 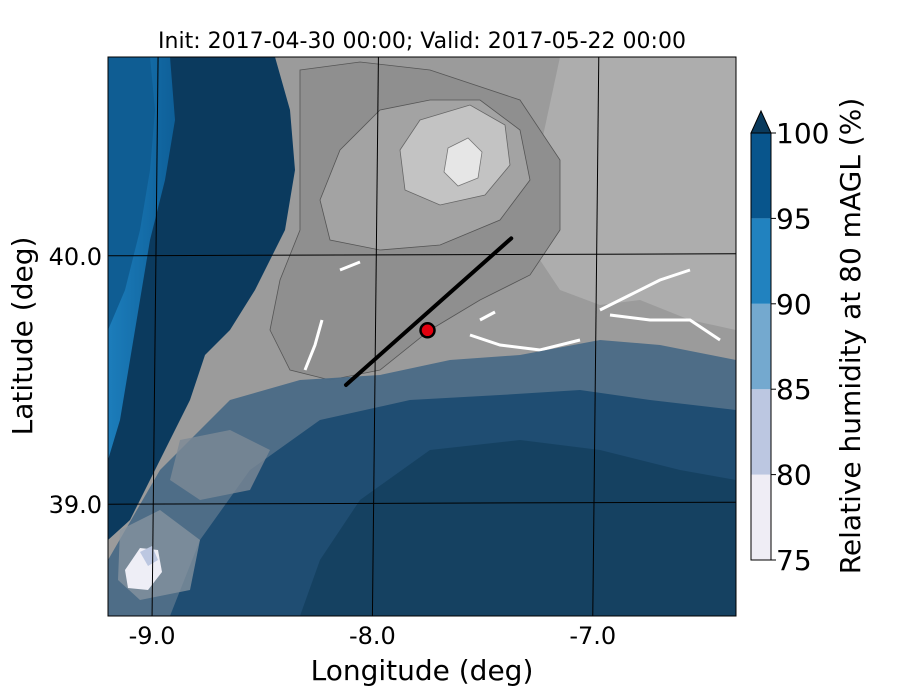 I want to click on colorbar, so click(x=761, y=335).